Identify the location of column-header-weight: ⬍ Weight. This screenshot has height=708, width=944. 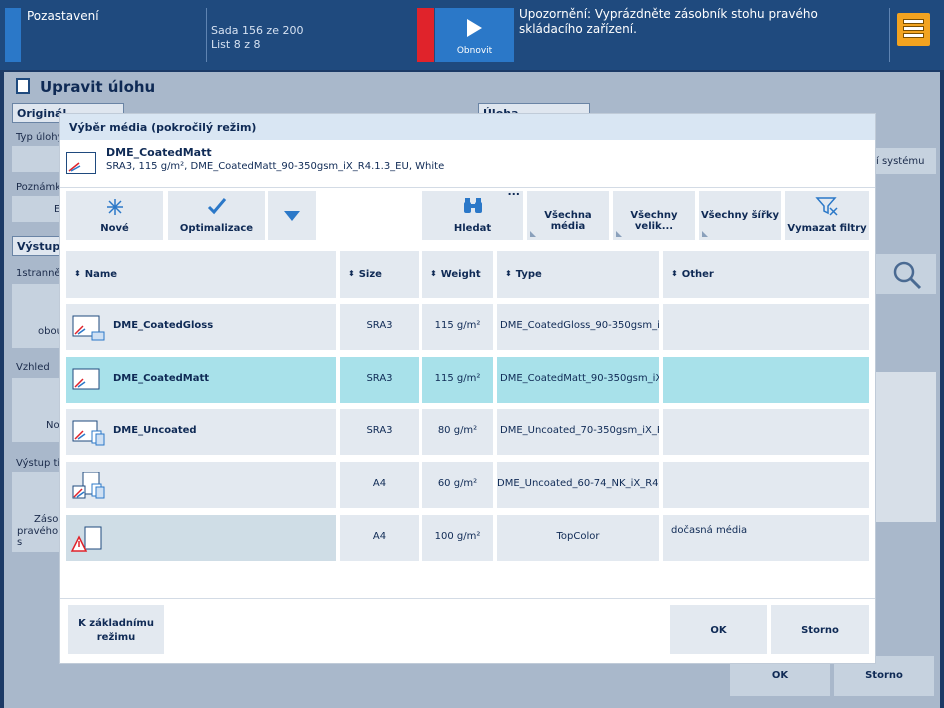
(457, 274).